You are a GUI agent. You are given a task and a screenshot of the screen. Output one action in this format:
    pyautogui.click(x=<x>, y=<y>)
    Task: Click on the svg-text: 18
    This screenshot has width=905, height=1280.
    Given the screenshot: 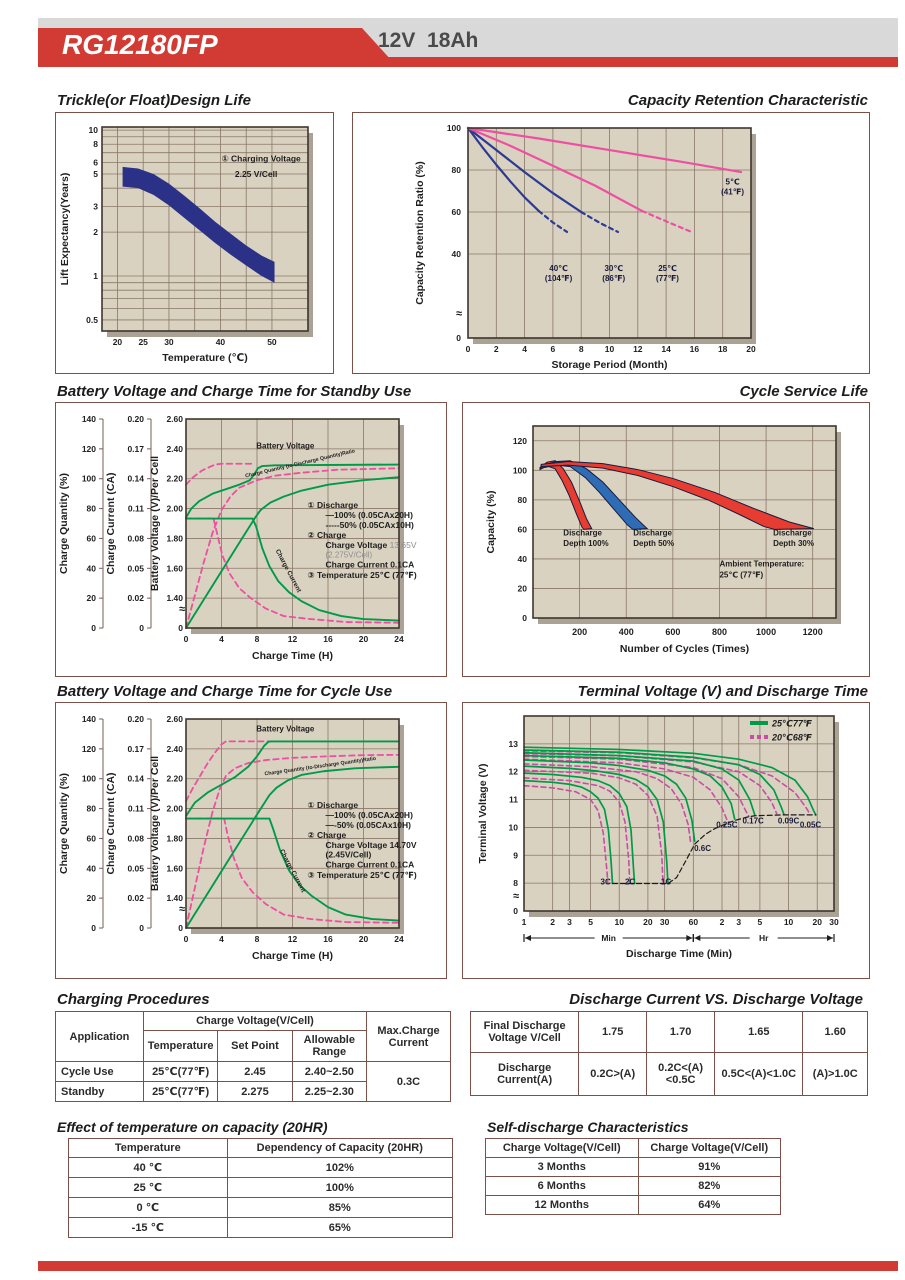 What is the action you would take?
    pyautogui.click(x=723, y=349)
    